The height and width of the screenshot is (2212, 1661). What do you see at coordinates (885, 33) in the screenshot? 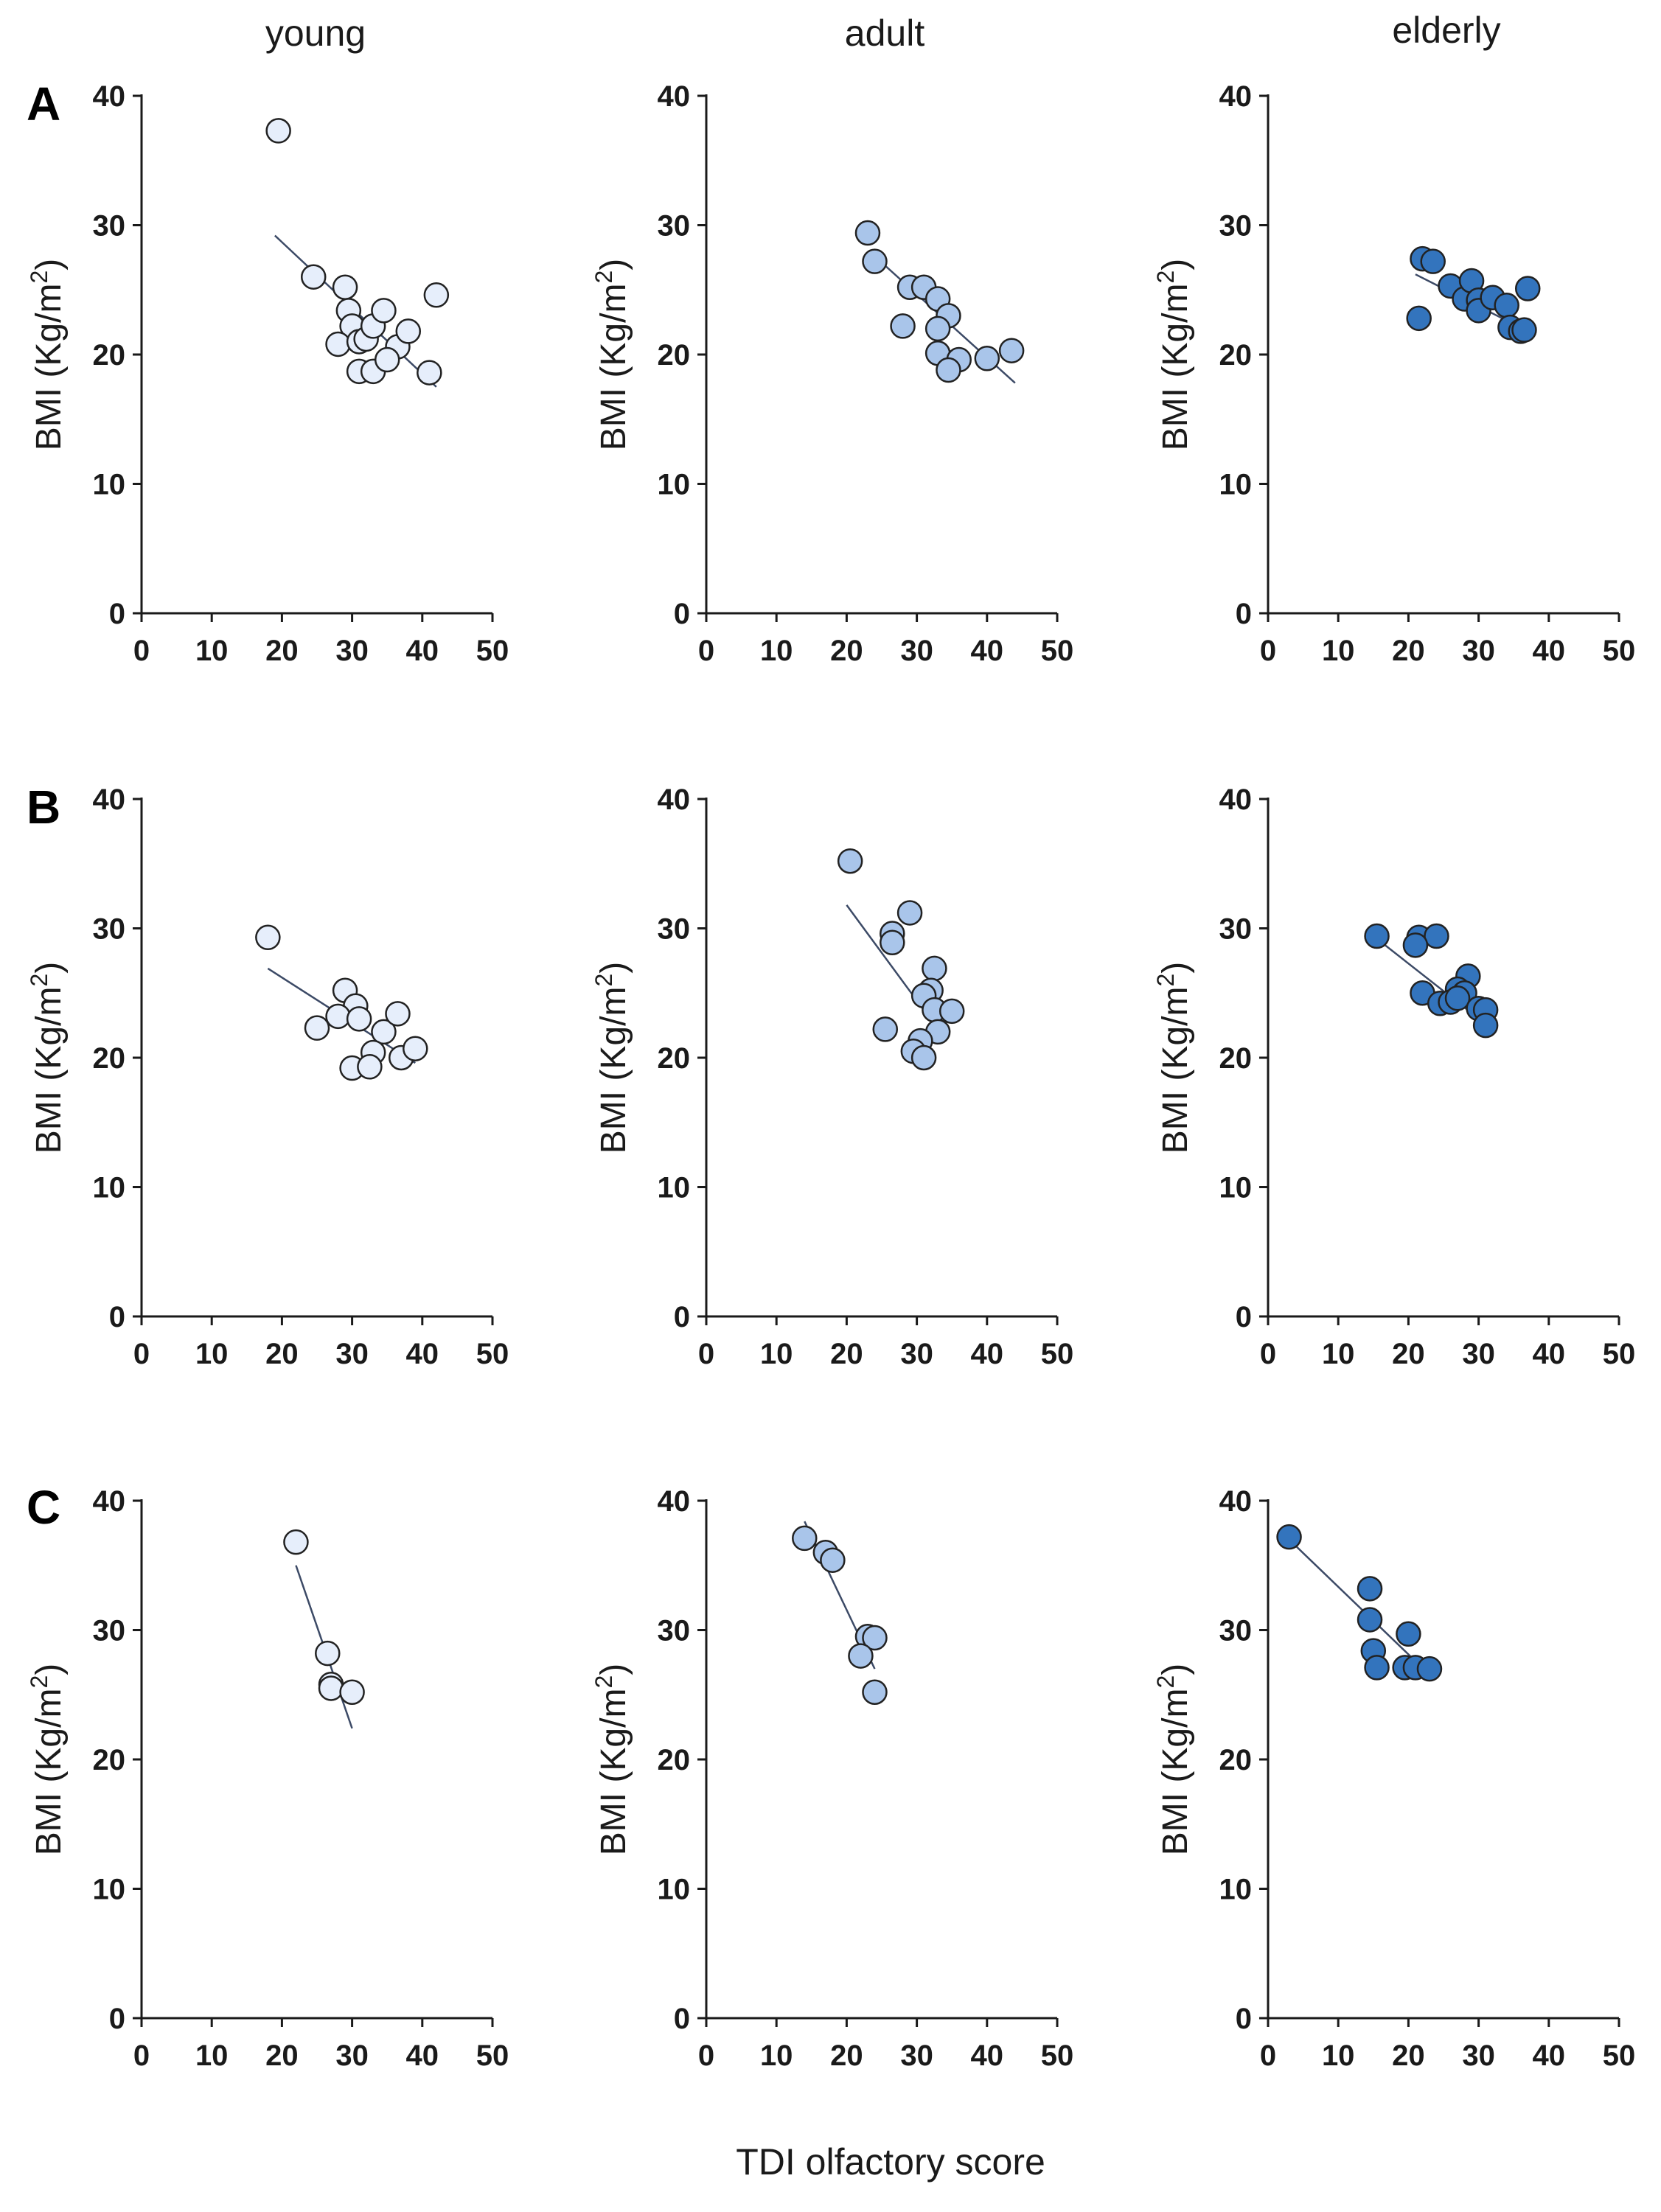
I see `column-title-adult: adult` at bounding box center [885, 33].